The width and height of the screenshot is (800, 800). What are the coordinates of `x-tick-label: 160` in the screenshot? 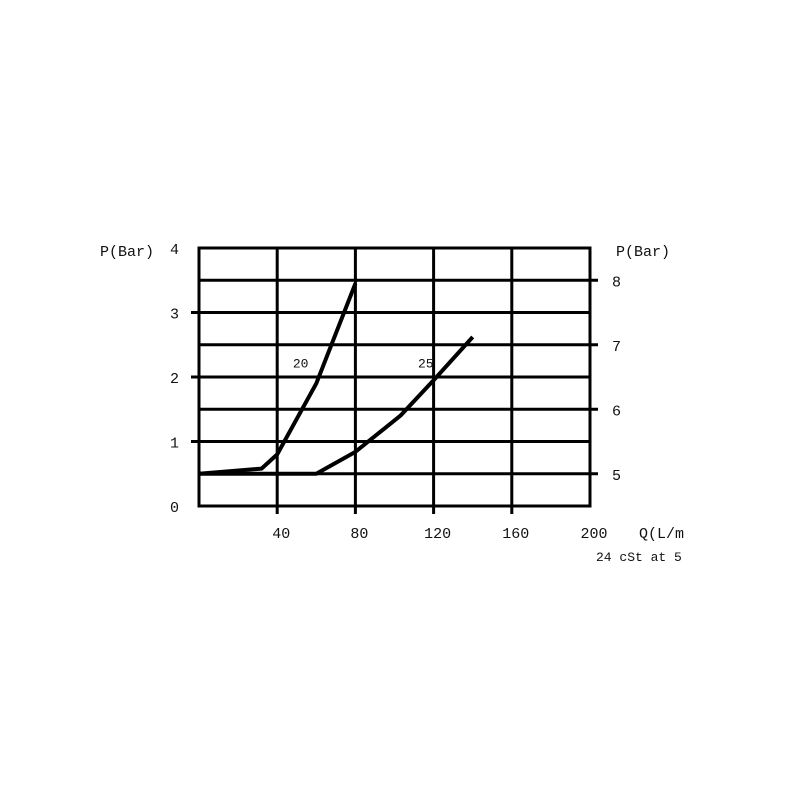 It's located at (515, 534).